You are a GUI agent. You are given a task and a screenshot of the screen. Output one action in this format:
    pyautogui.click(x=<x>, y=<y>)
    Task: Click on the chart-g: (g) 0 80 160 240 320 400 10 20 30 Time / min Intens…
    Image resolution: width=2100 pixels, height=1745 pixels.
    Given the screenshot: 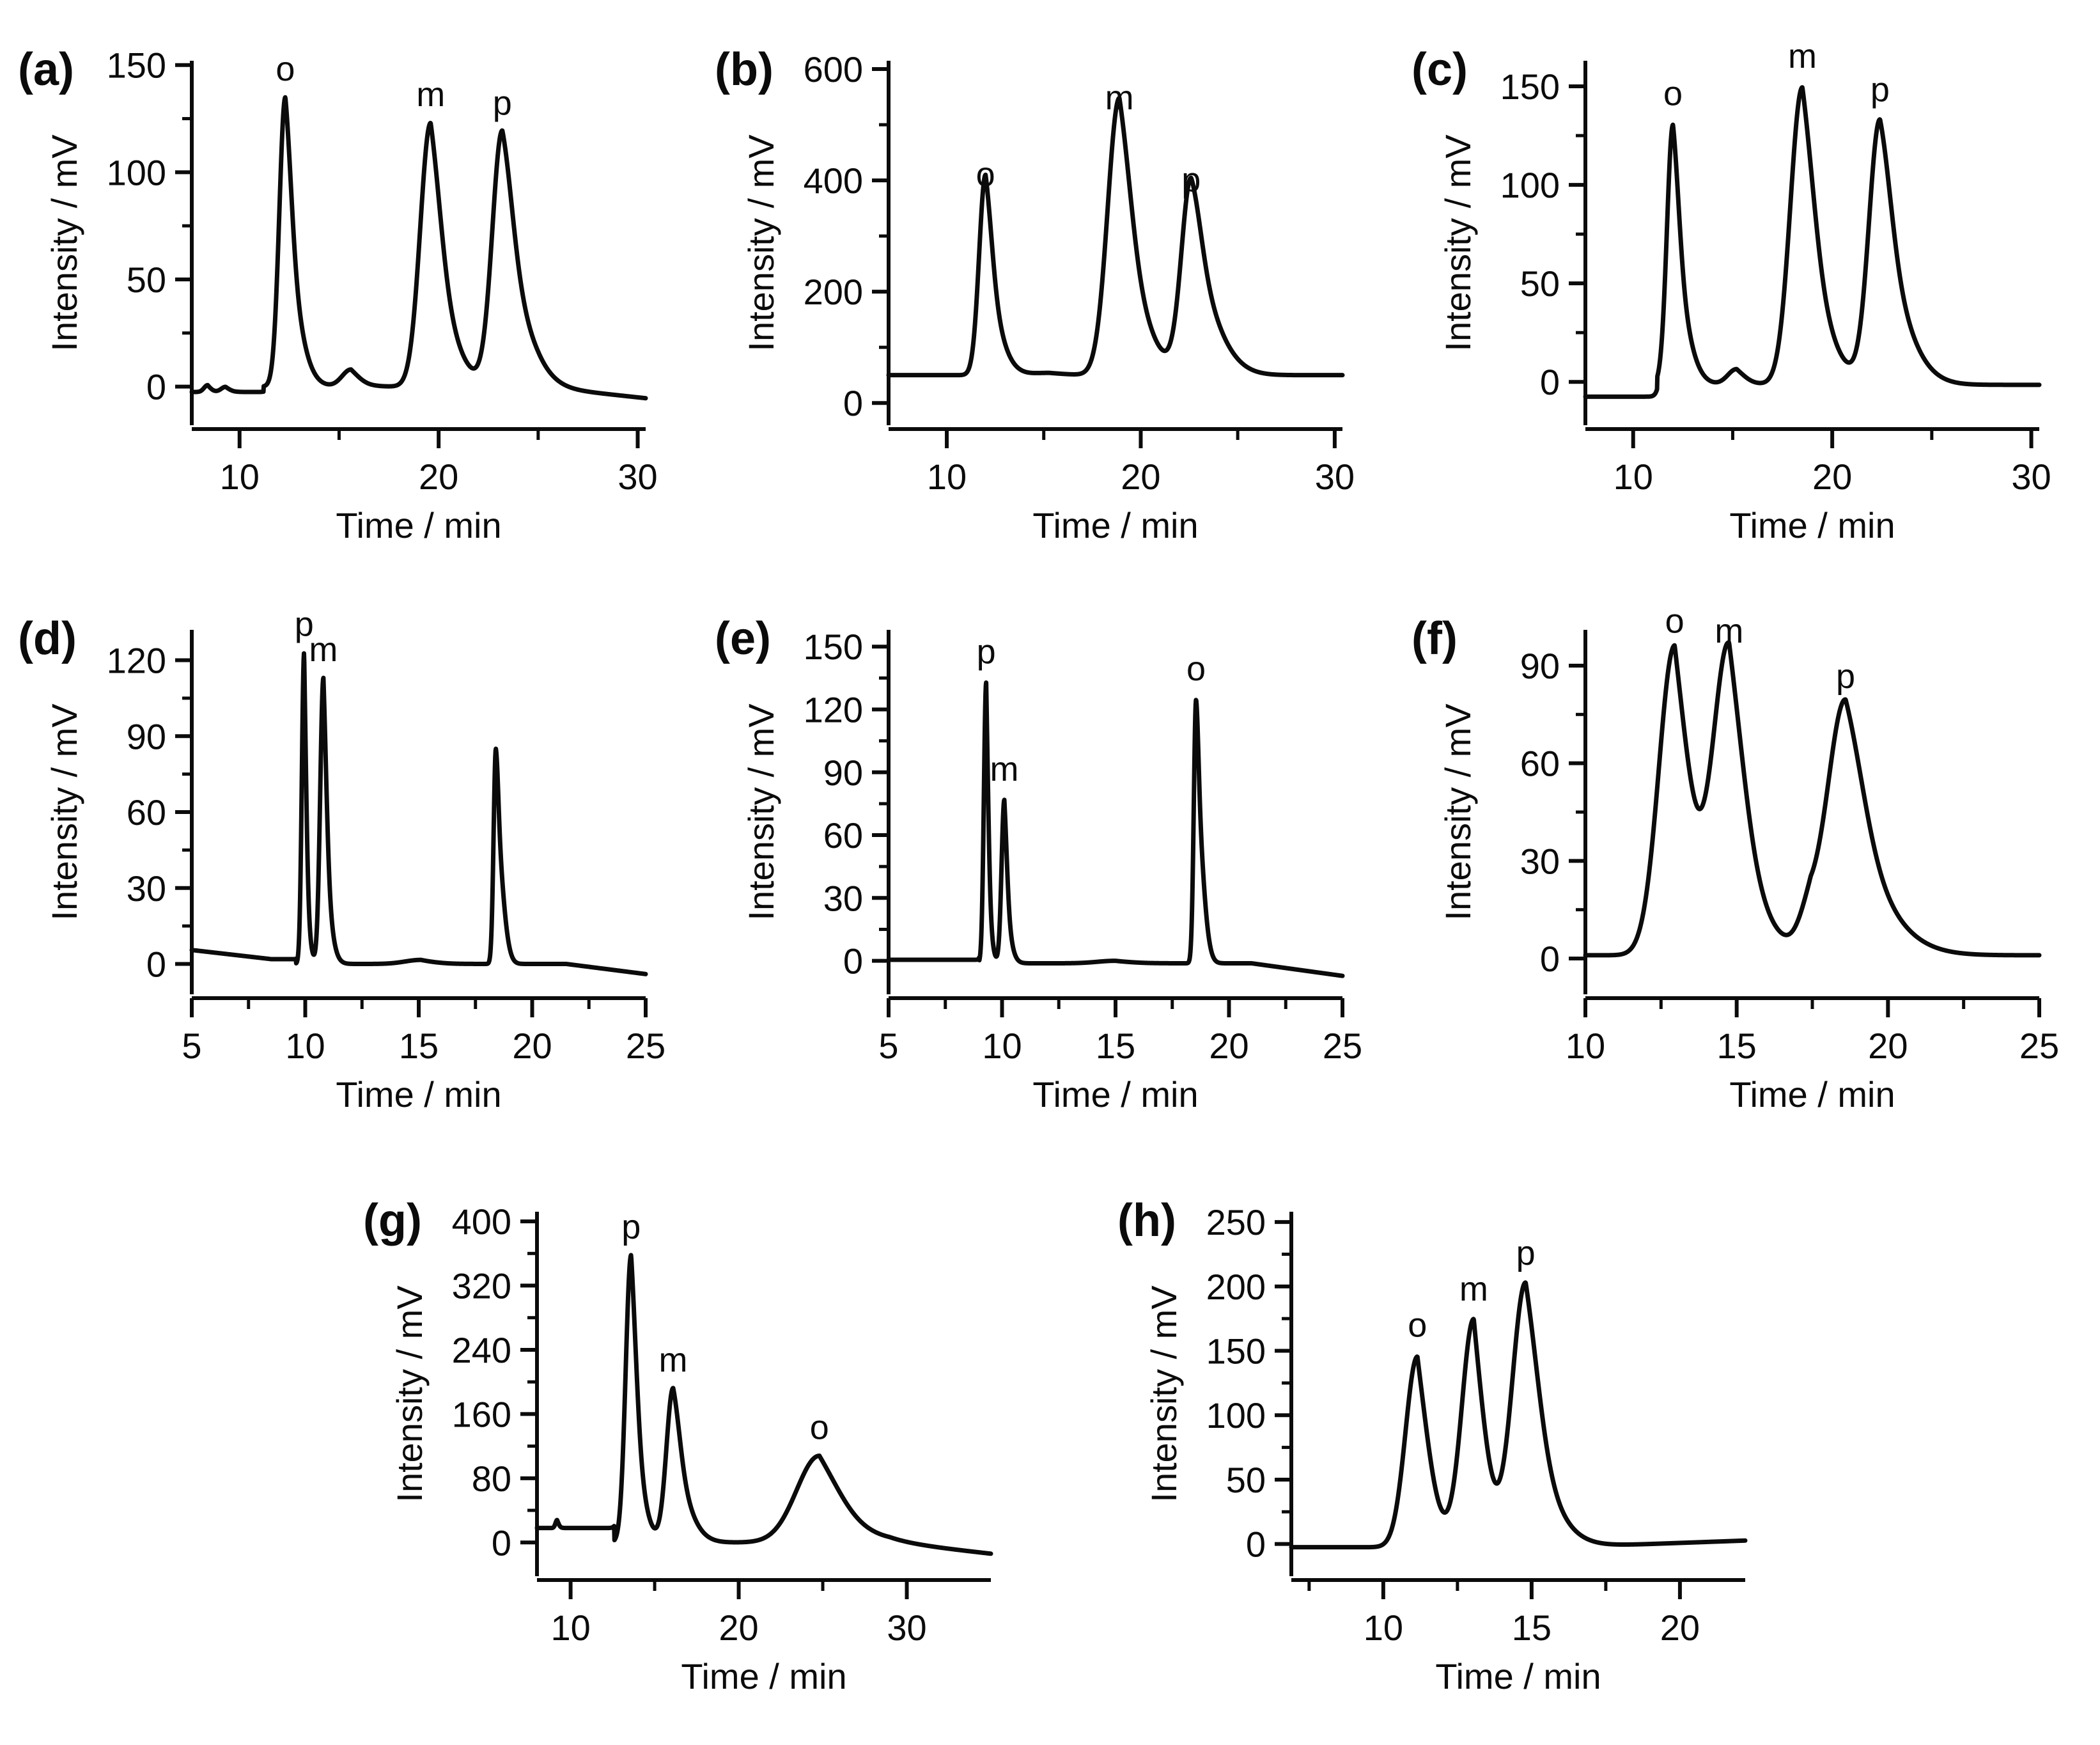 What is the action you would take?
    pyautogui.click(x=678, y=1445)
    